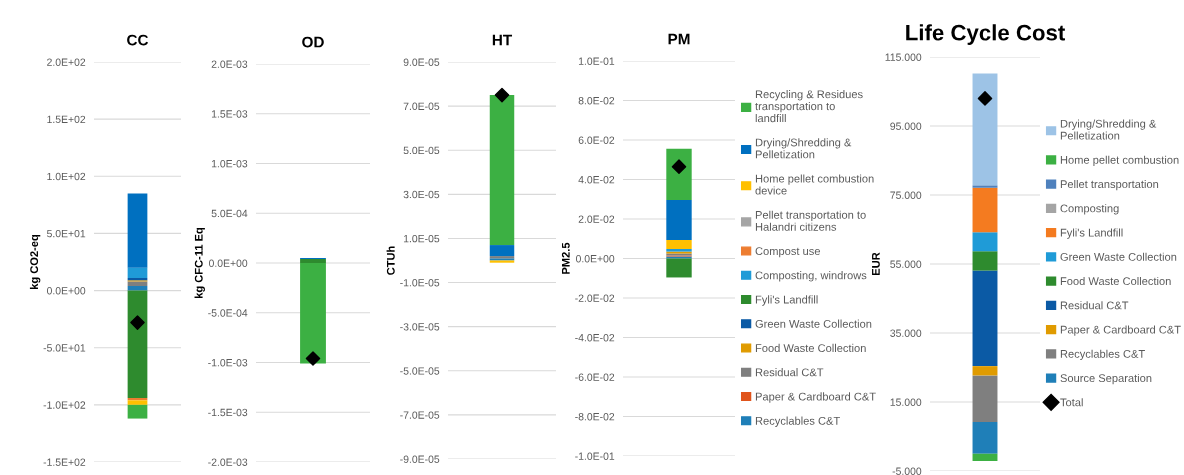 Image resolution: width=1184 pixels, height=475 pixels. I want to click on y-tick-label: 1.0E-05, so click(421, 238).